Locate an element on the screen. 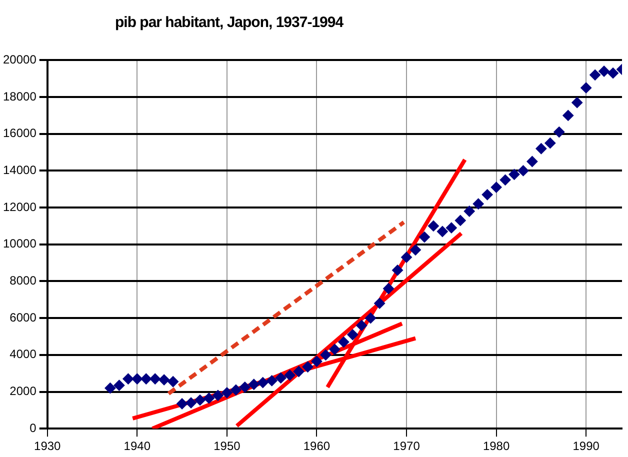 The width and height of the screenshot is (628, 457). x-tick-label: 1970 is located at coordinates (406, 446).